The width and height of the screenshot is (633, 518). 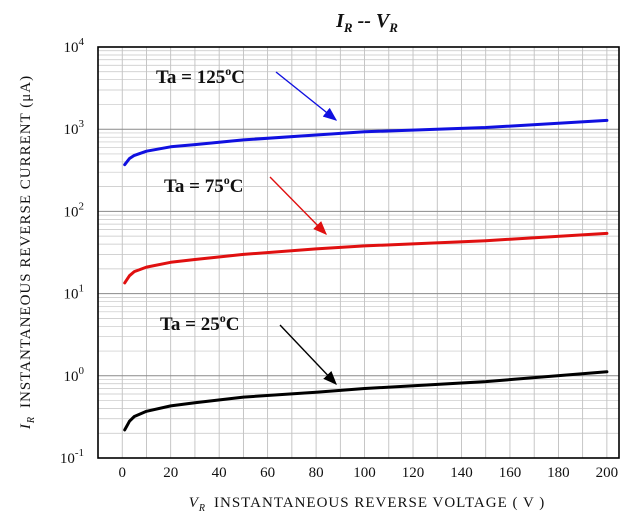 I want to click on x-tick-label: 20, so click(x=170, y=473).